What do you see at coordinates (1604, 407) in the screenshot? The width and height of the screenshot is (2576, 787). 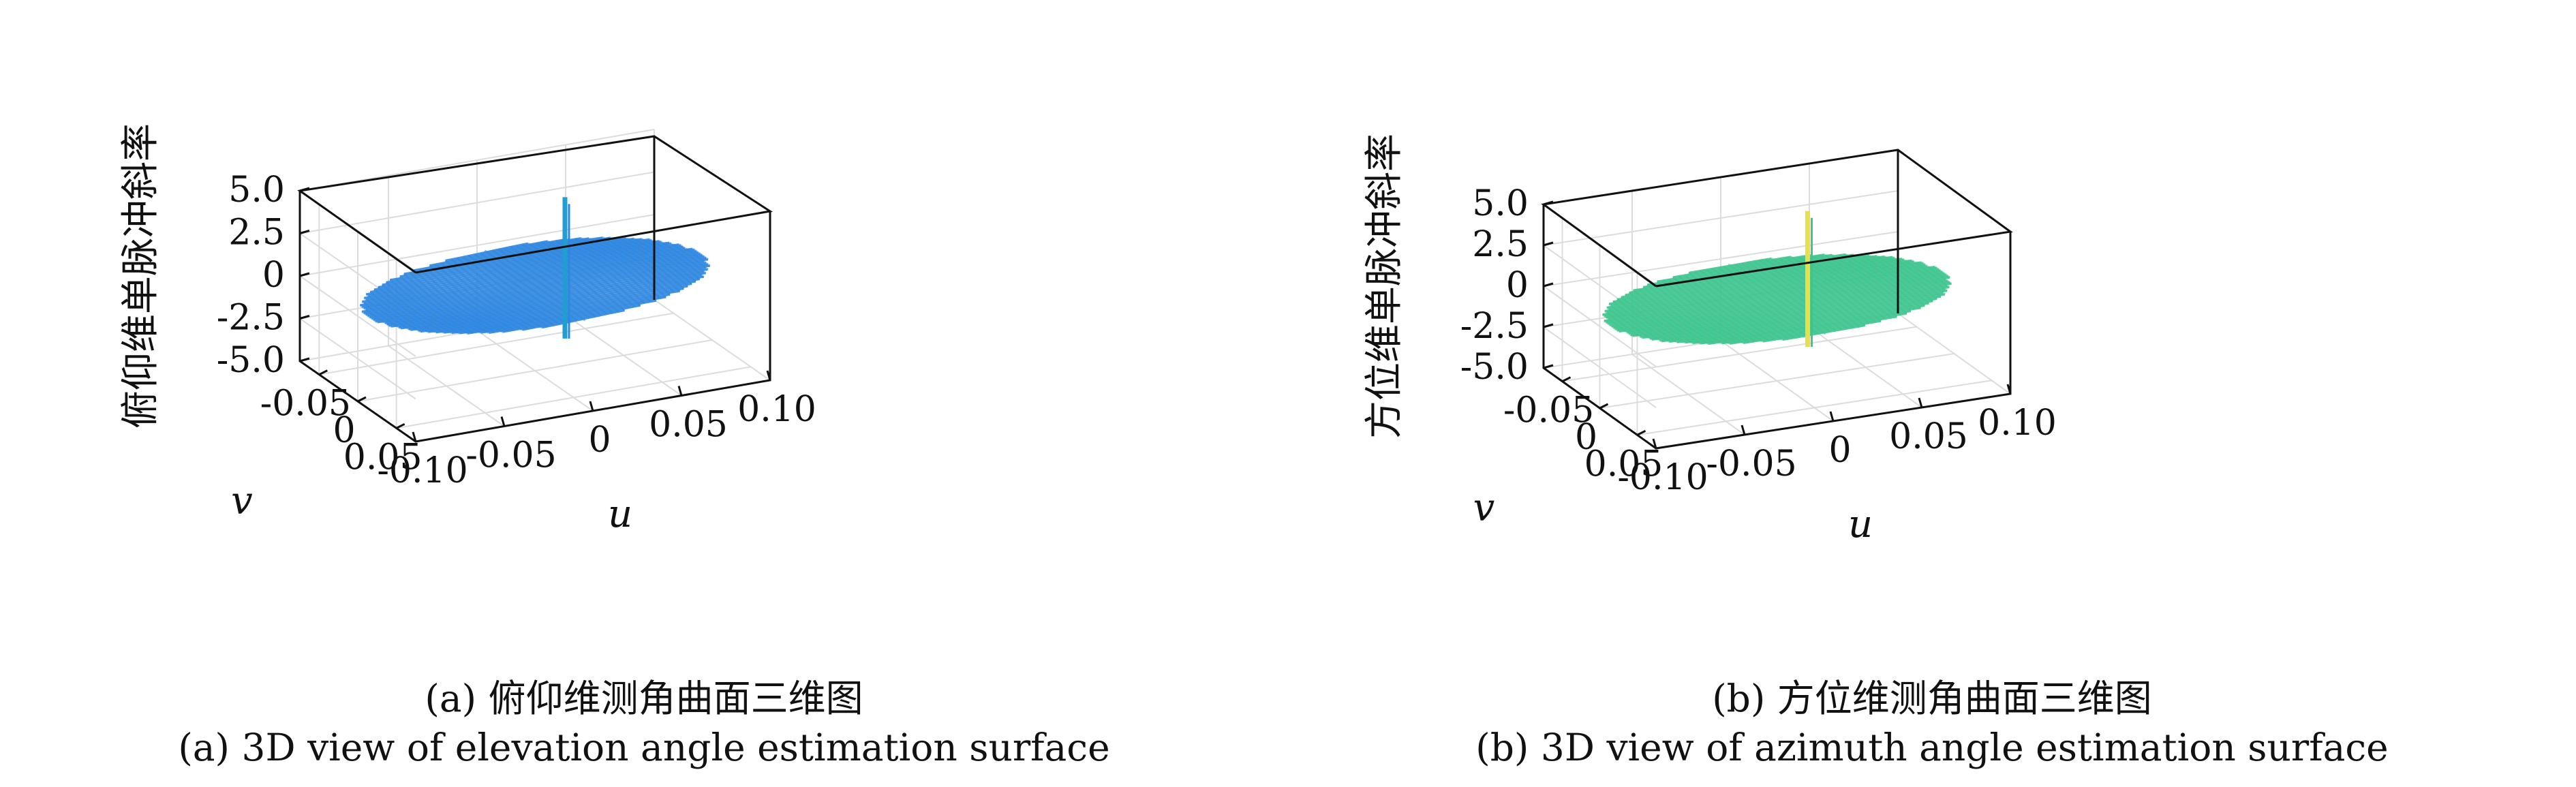 I see `v-tick-mark` at bounding box center [1604, 407].